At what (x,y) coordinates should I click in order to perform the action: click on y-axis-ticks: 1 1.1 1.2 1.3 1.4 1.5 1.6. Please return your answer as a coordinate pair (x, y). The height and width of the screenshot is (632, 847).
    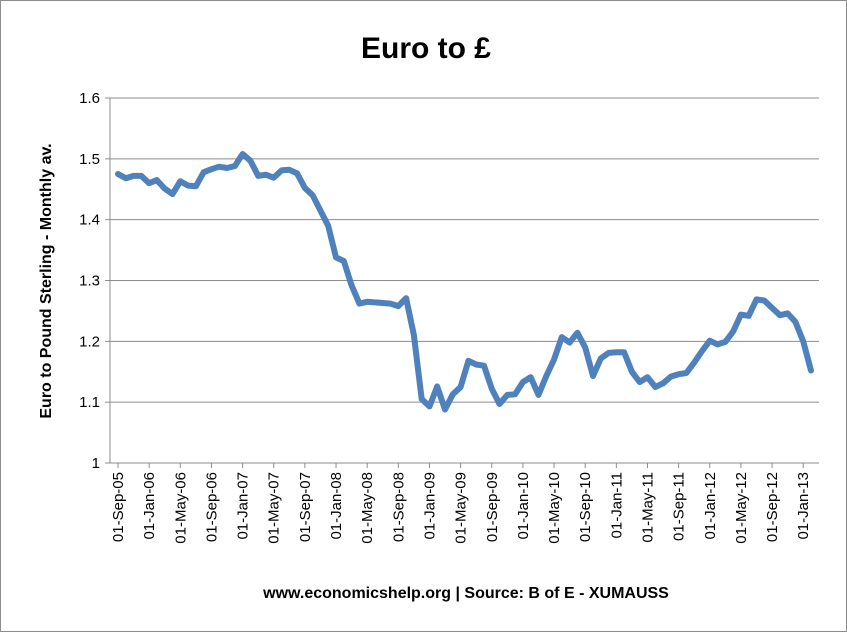
    Looking at the image, I should click on (94, 281).